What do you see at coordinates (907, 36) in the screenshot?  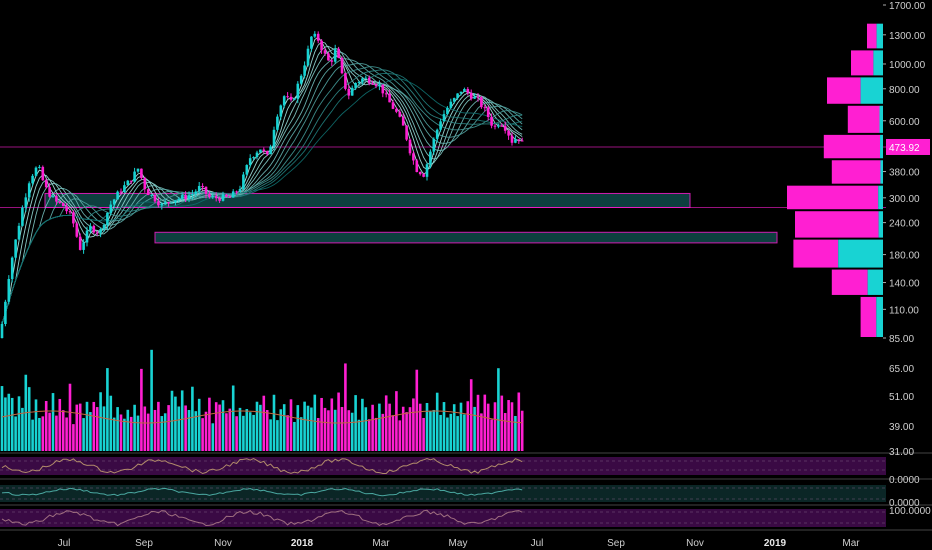 I see `price-tick-label: 1300.00` at bounding box center [907, 36].